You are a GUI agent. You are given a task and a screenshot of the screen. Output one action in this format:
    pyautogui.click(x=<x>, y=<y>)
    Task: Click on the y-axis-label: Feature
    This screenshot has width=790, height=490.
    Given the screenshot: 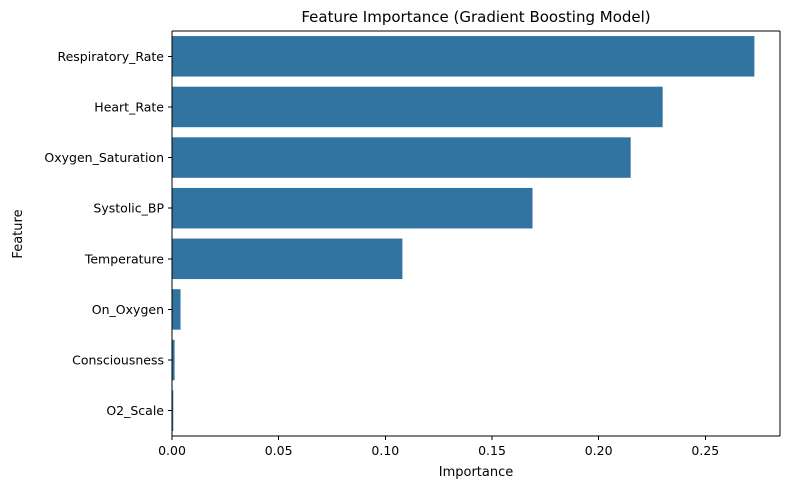 What is the action you would take?
    pyautogui.click(x=18, y=233)
    